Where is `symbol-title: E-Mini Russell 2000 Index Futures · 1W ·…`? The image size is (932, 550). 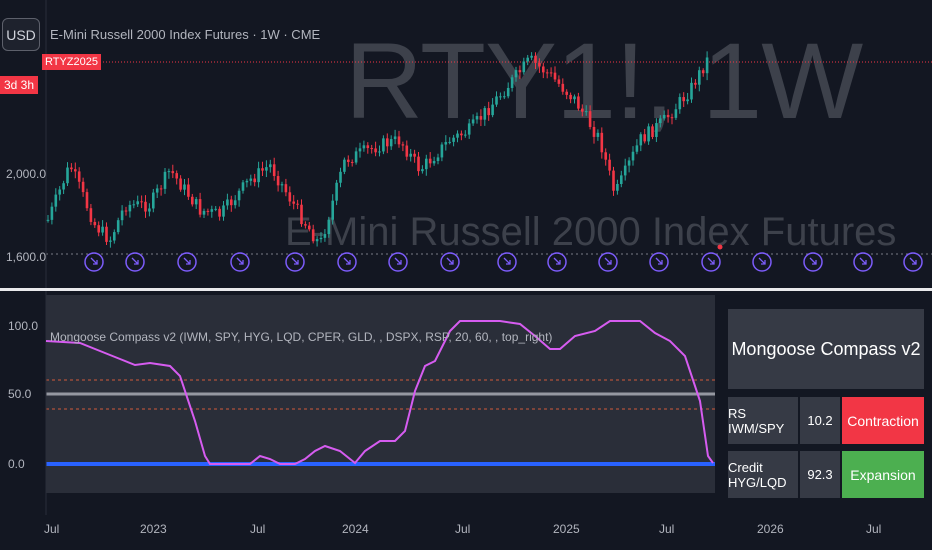
symbol-title: E-Mini Russell 2000 Index Futures · 1W ·… is located at coordinates (185, 34).